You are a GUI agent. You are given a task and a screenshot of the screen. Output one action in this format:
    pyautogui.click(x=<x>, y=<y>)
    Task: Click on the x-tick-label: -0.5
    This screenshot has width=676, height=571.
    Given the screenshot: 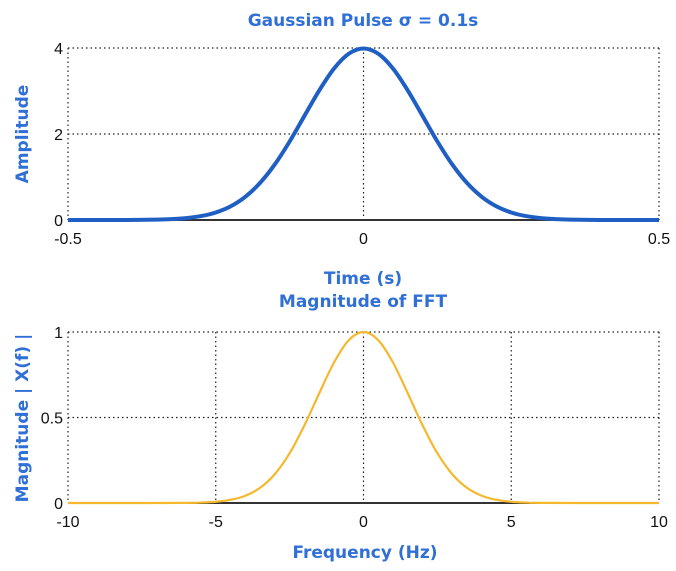 What is the action you would take?
    pyautogui.click(x=68, y=239)
    